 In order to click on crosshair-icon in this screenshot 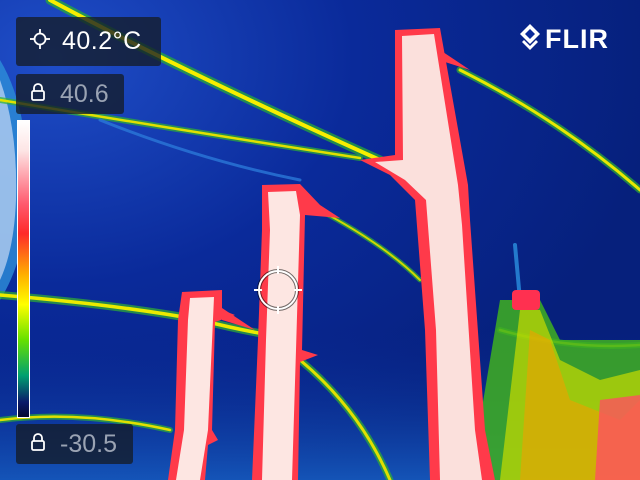, I will do `click(40, 41)`.